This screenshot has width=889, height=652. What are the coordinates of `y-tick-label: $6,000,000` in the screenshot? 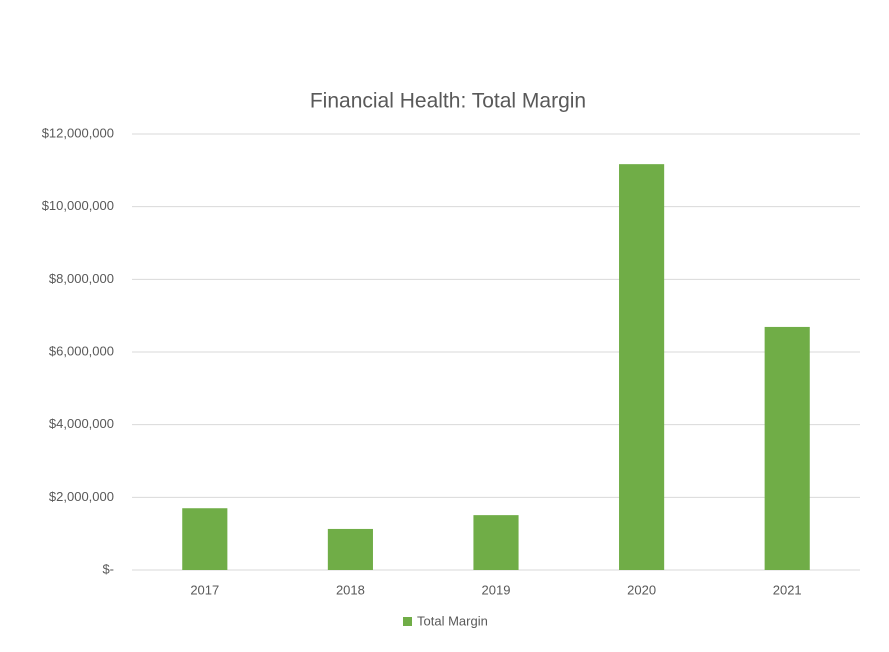 It's located at (81, 350).